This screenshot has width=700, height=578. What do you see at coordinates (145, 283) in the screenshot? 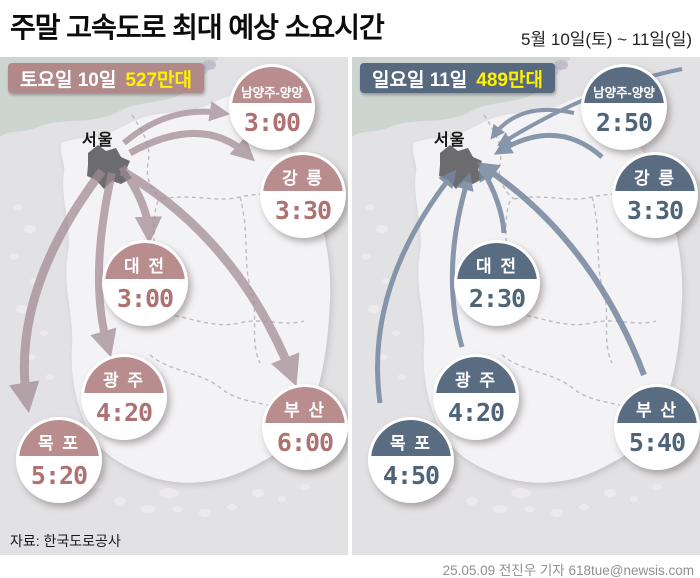
I see `city-badge-daejeon: 대 전 3:00` at bounding box center [145, 283].